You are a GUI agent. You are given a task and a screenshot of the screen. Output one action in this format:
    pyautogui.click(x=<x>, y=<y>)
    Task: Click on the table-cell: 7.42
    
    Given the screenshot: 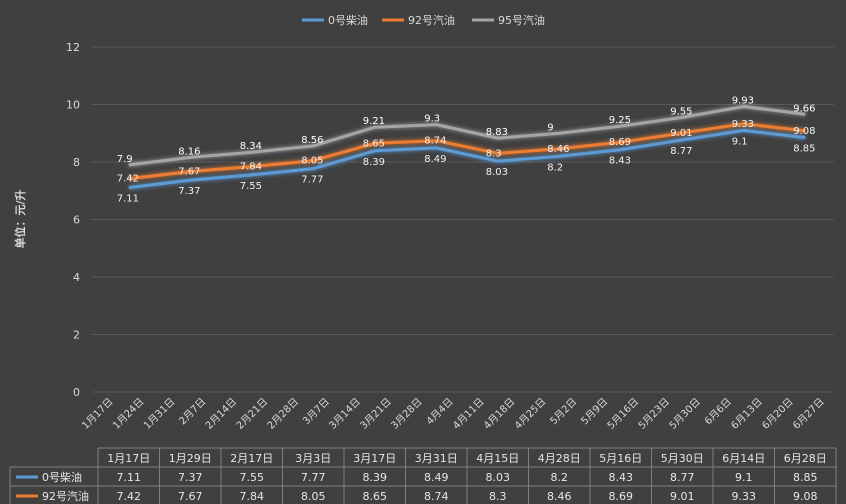 What is the action you would take?
    pyautogui.click(x=129, y=496)
    